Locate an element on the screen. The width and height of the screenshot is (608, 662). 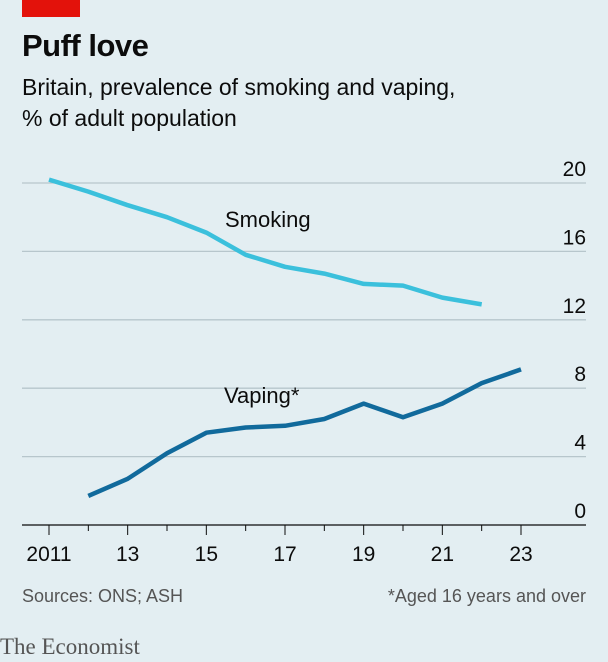
x-tick-label-2023: 23 is located at coordinates (520, 554).